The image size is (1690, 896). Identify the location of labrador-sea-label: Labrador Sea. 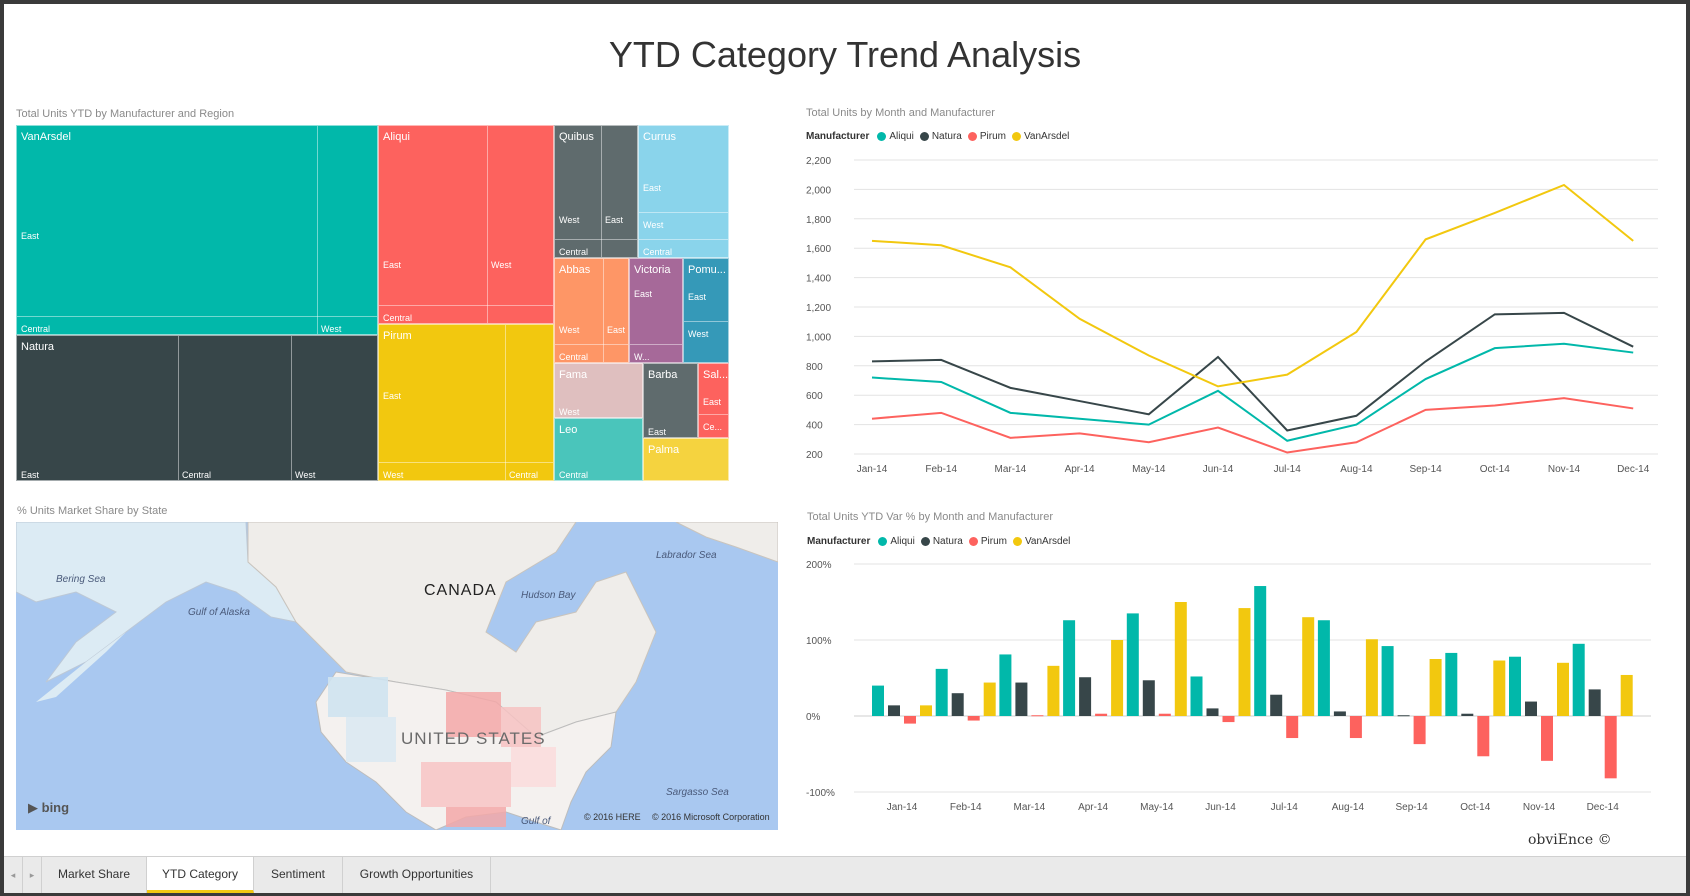
(686, 555).